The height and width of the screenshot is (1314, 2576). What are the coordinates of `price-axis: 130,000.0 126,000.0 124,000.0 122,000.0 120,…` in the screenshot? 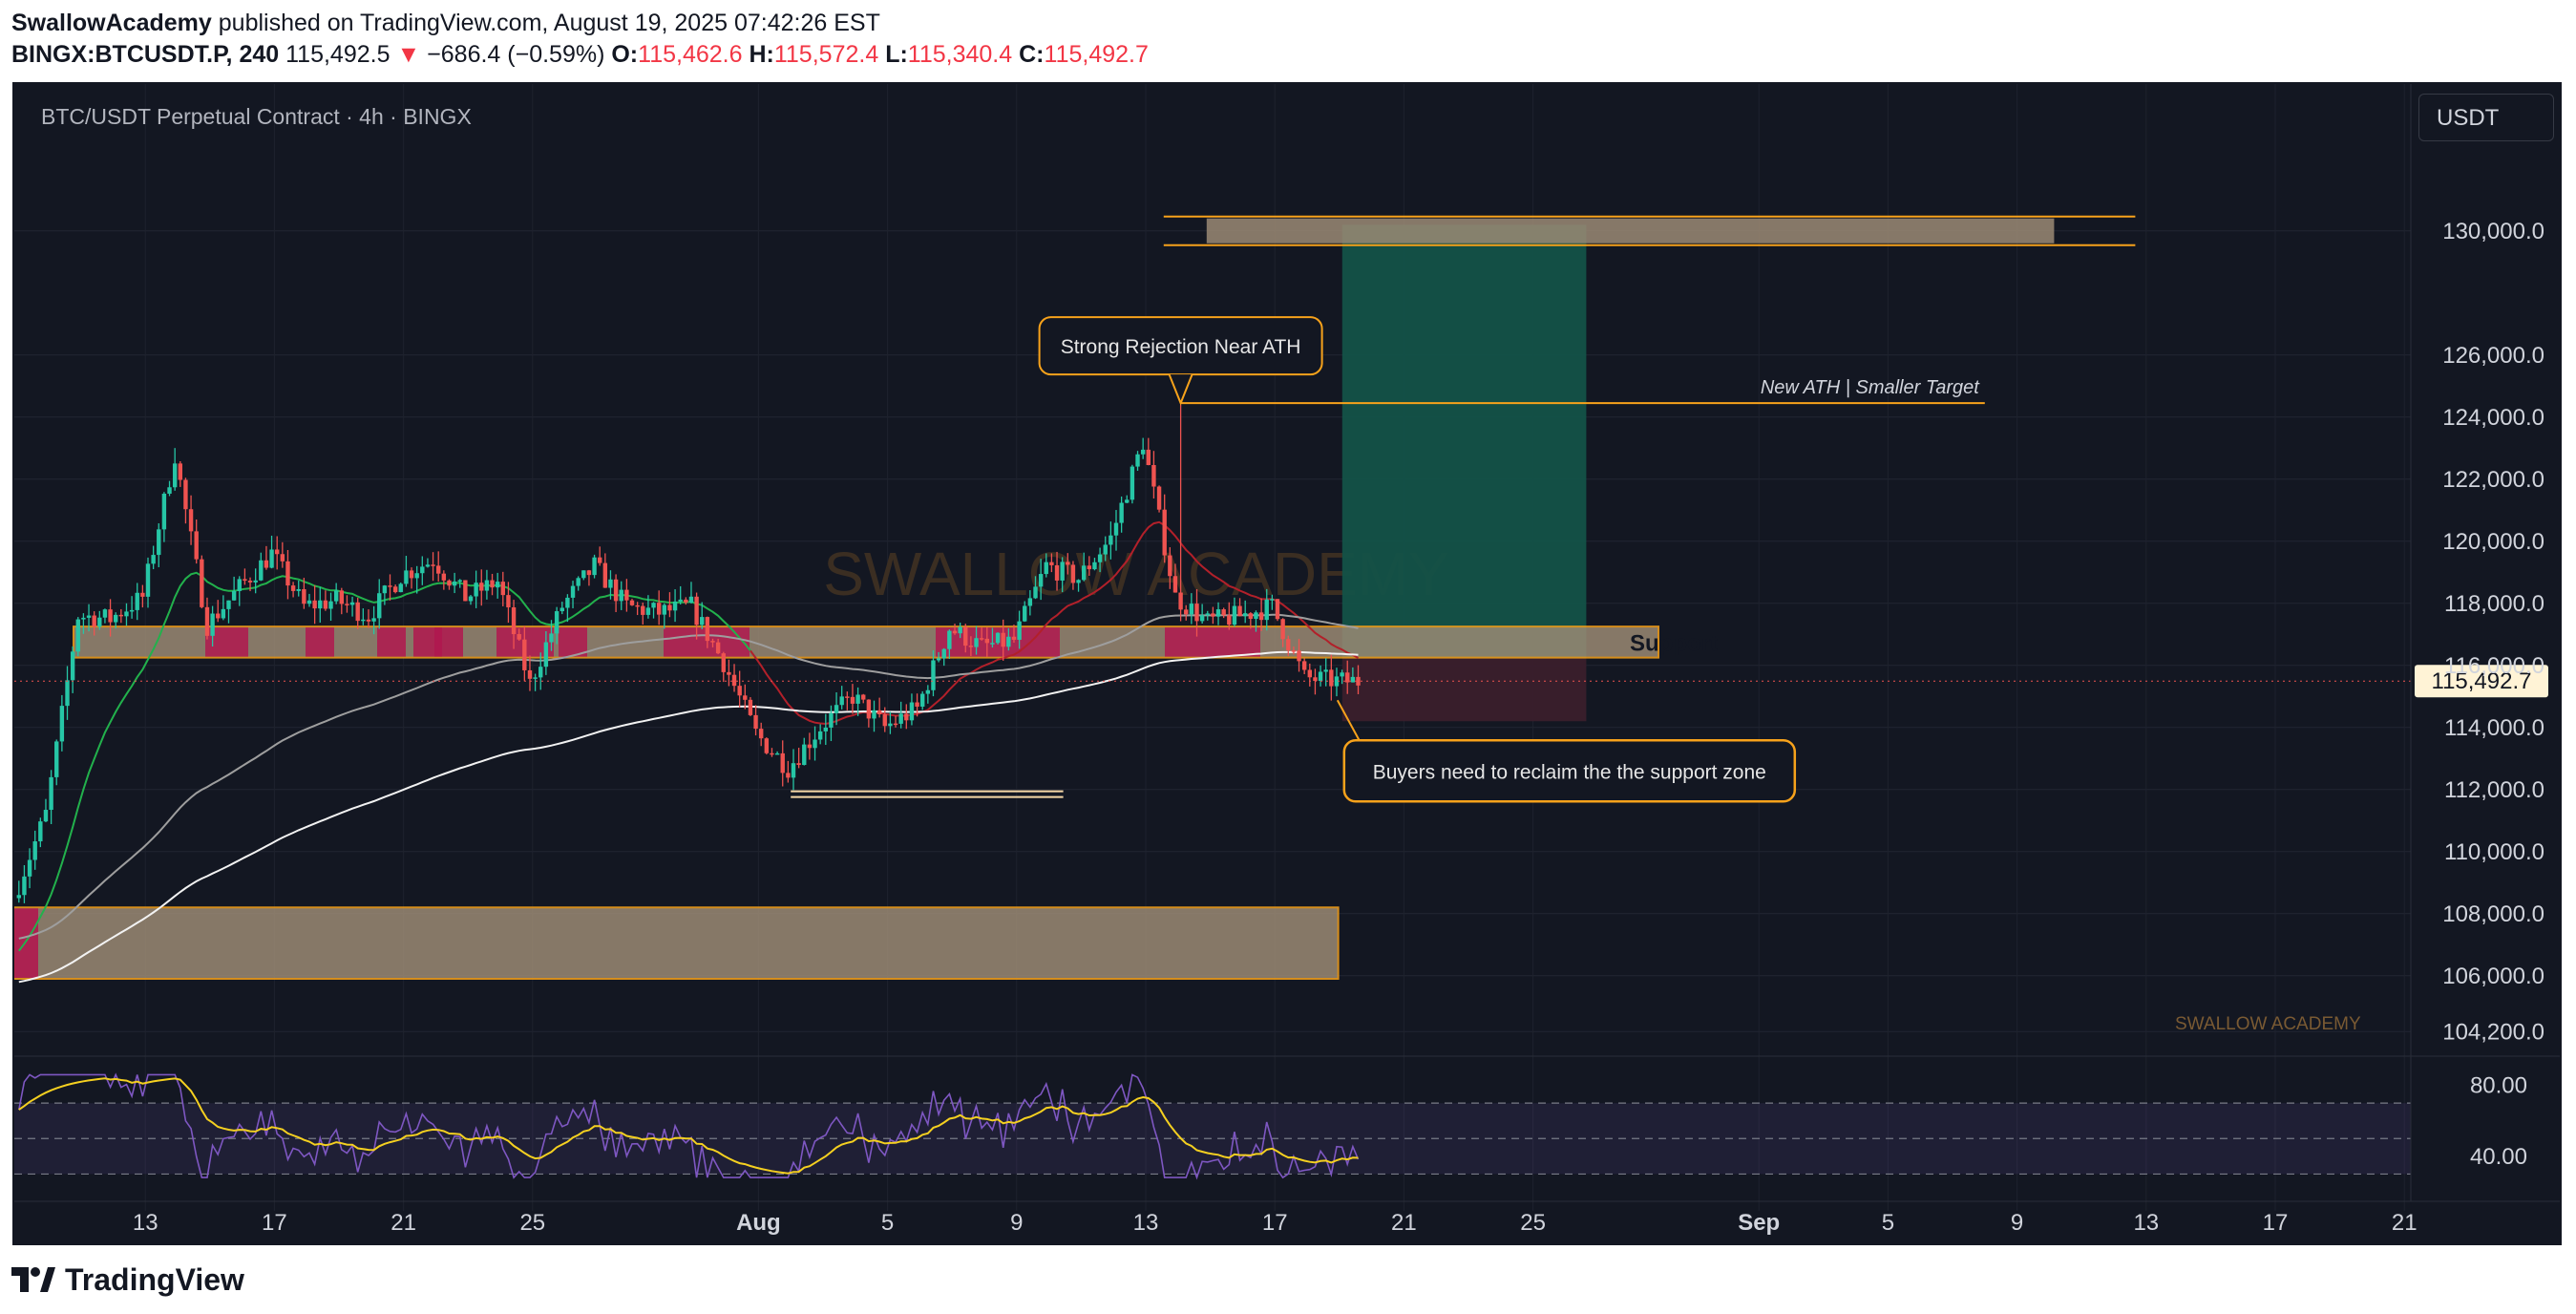 It's located at (2477, 642).